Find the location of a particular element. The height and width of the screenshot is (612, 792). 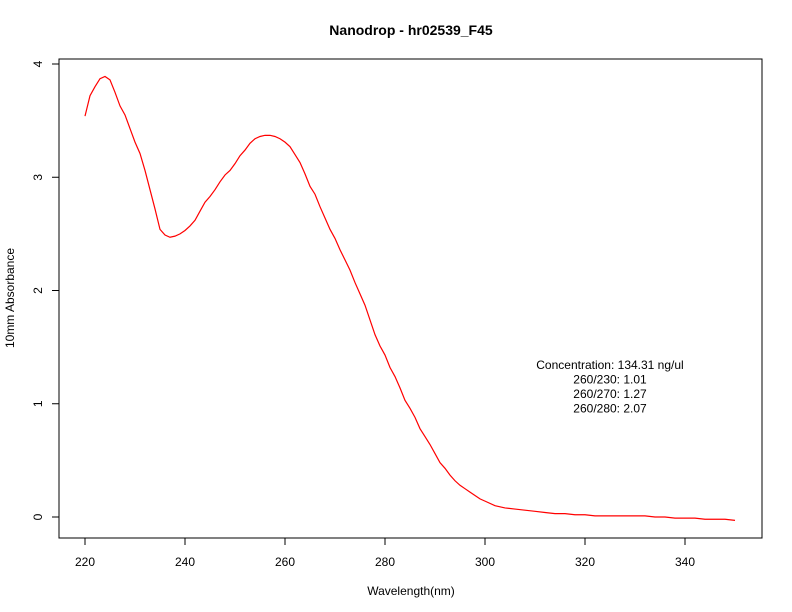

y-tick-label: 0 is located at coordinates (38, 516).